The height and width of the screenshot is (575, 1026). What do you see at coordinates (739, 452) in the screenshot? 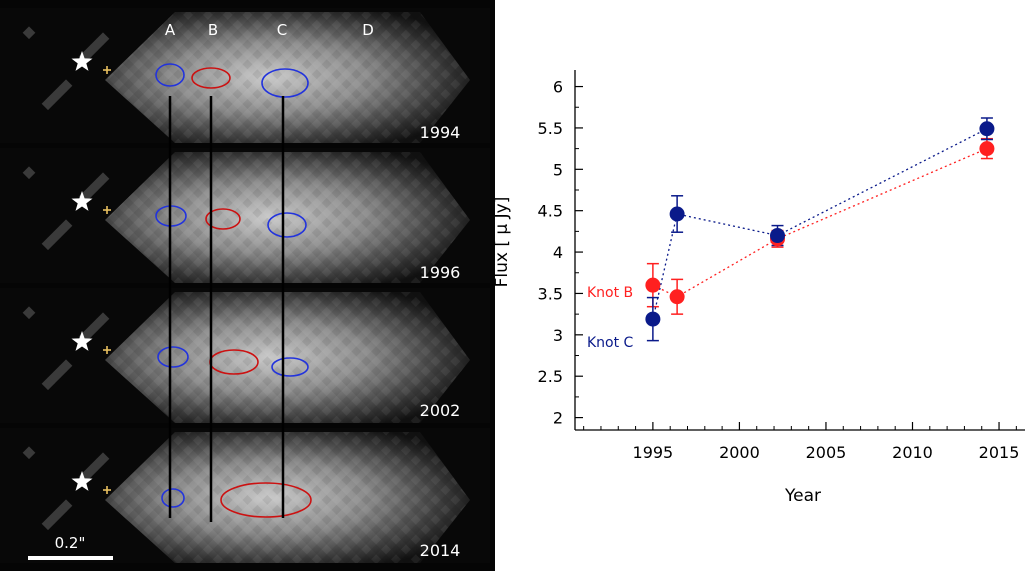
I see `x-tick-label: 2000` at bounding box center [739, 452].